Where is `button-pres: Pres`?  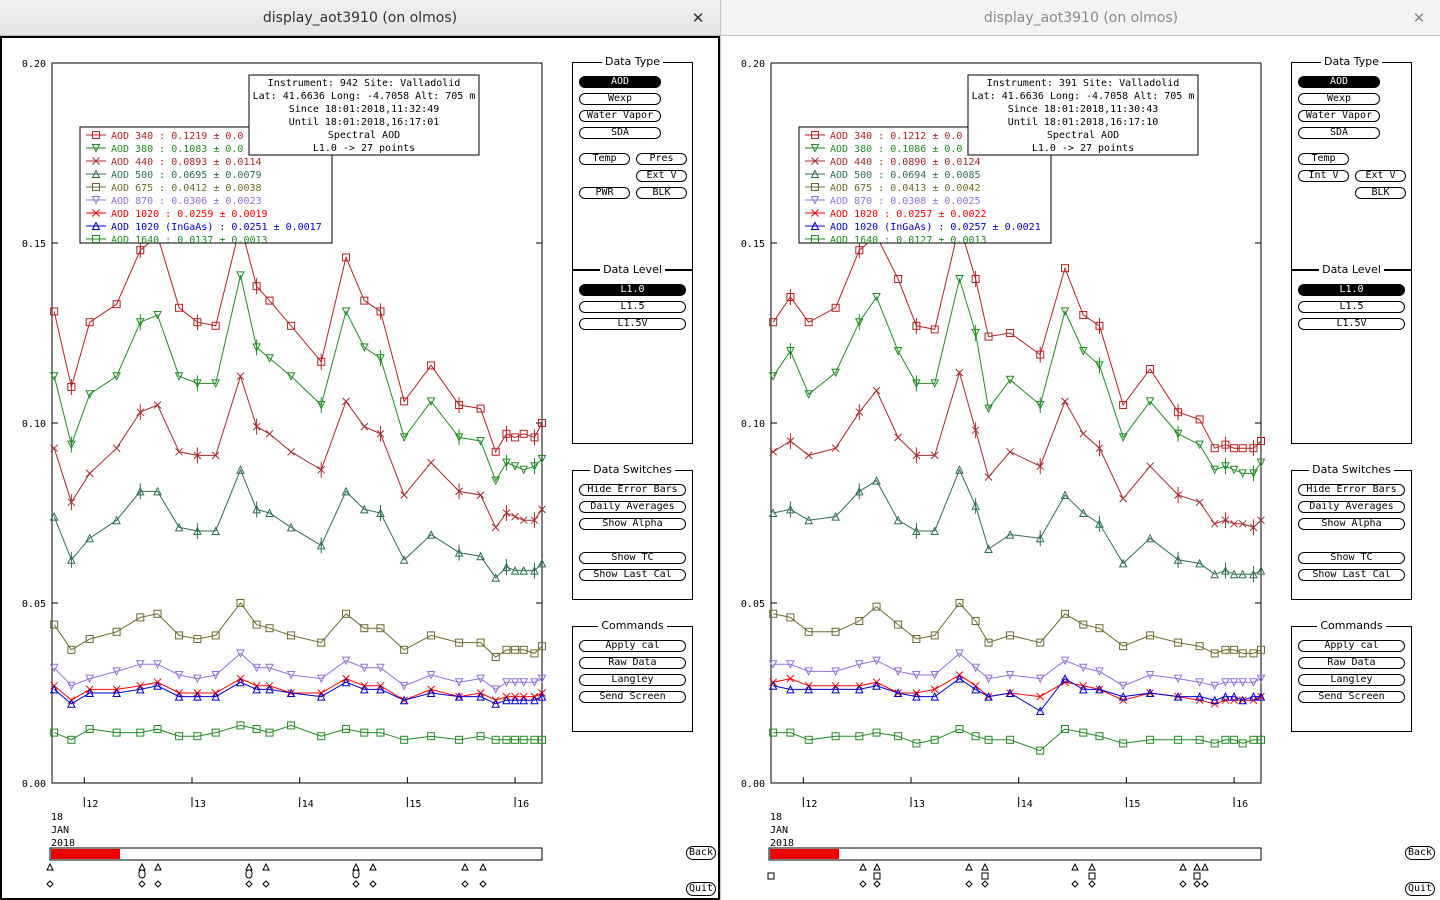
button-pres: Pres is located at coordinates (661, 159).